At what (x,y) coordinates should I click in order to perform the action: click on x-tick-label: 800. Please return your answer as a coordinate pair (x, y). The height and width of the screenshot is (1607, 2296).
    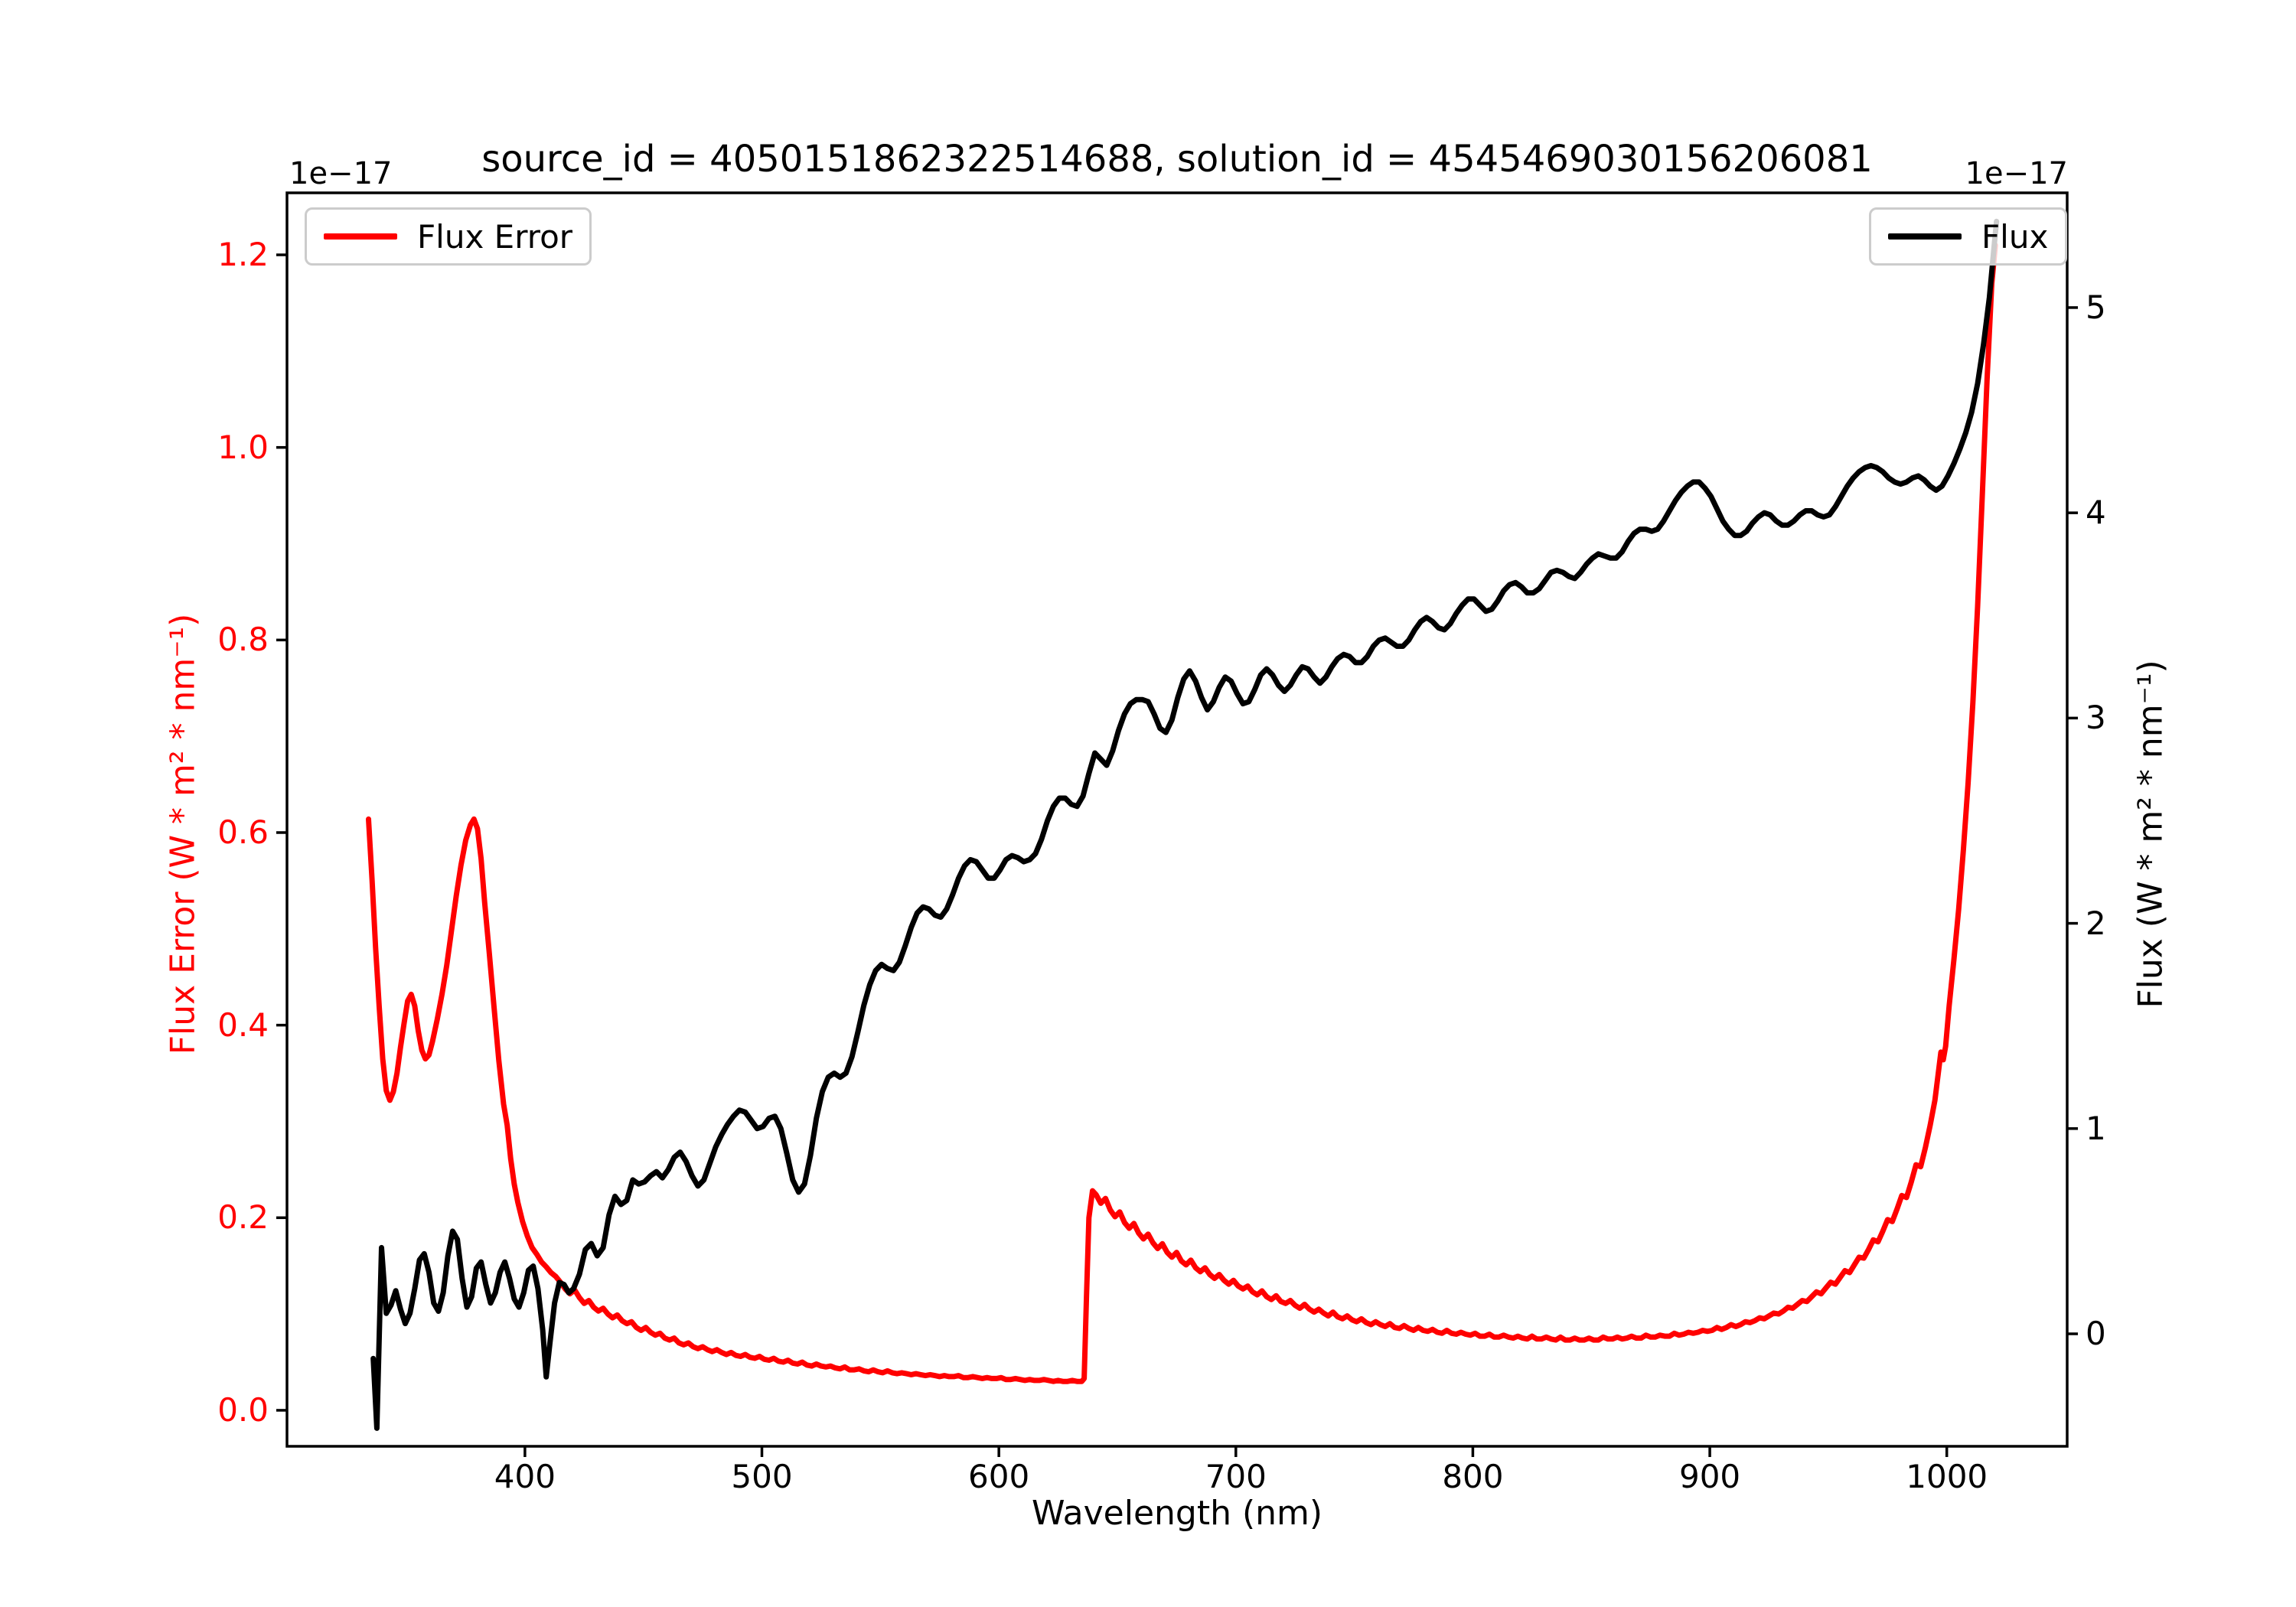
    Looking at the image, I should click on (1473, 1476).